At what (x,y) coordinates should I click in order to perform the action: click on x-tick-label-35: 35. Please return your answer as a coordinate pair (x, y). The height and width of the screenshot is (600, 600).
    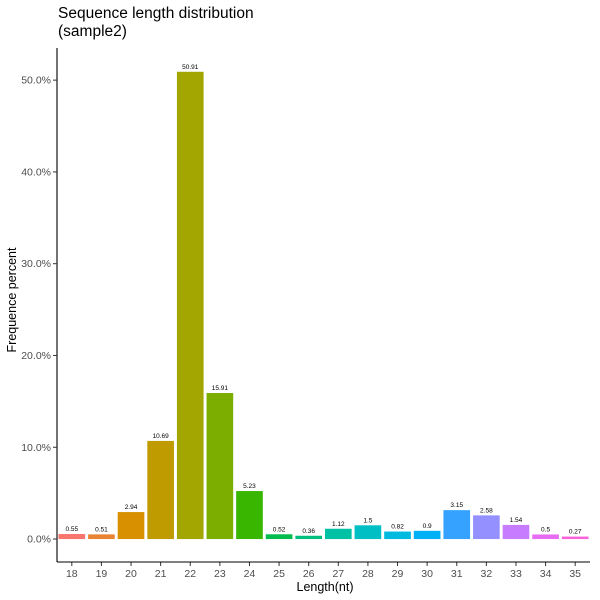
    Looking at the image, I should click on (575, 574).